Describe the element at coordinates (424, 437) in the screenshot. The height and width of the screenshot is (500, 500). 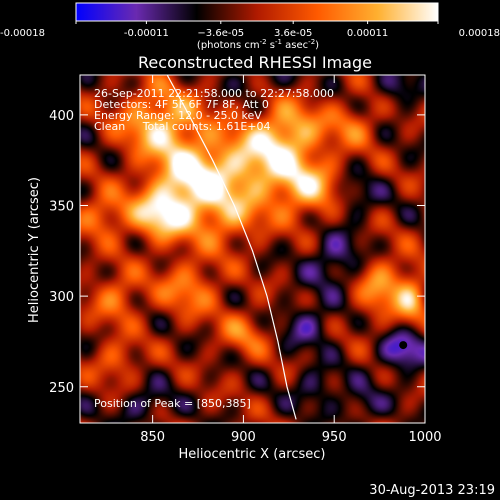
I see `x-tick-label: 1000` at that location.